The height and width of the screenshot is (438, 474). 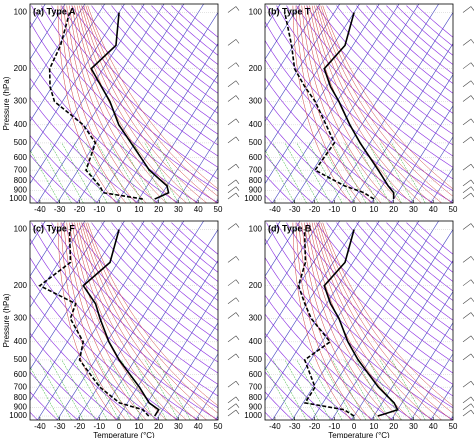 What do you see at coordinates (256, 157) in the screenshot?
I see `y-tick-label: 600` at bounding box center [256, 157].